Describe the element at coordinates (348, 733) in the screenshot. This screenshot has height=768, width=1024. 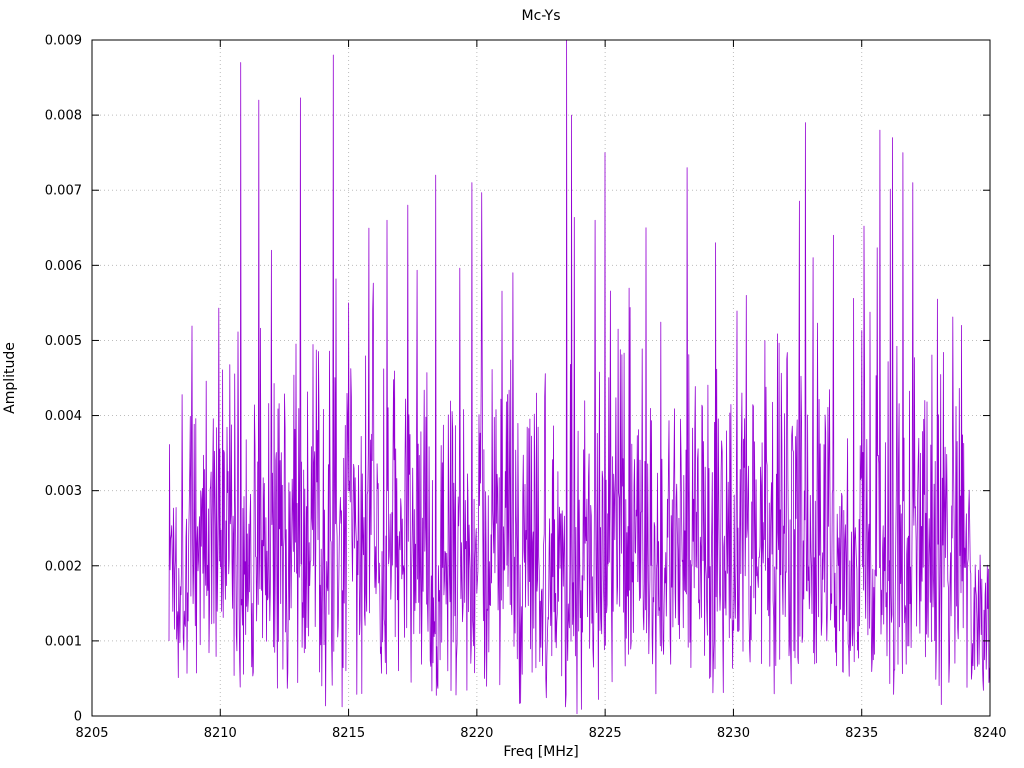
I see `x-tick-label: 8215` at that location.